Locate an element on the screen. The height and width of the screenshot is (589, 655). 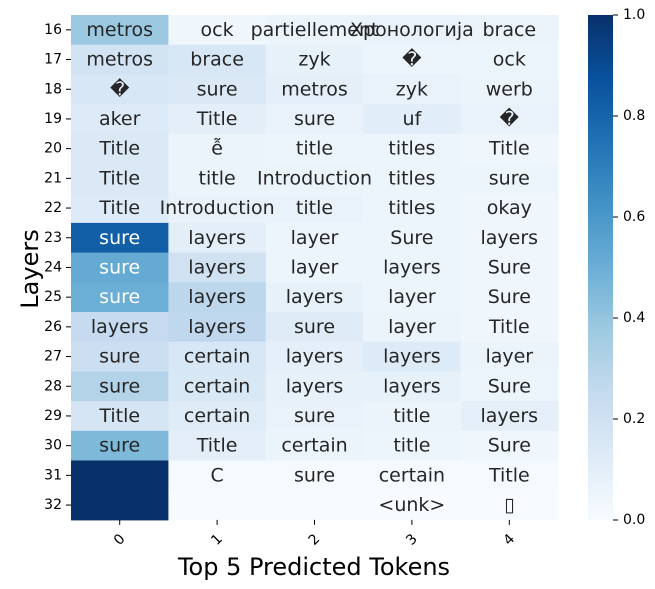
x-axis-ticks: 0 1 2 3 4 is located at coordinates (314, 534).